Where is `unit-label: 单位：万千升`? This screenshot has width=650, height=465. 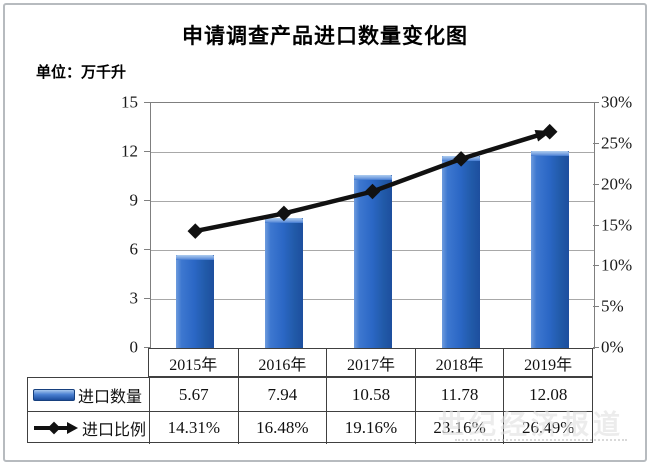
unit-label: 单位：万千升 is located at coordinates (81, 72).